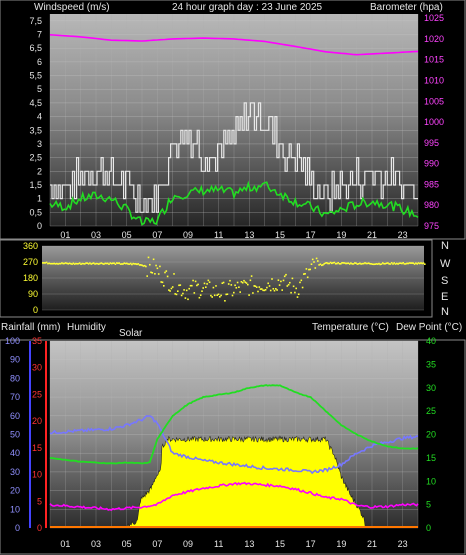 The width and height of the screenshot is (466, 555). What do you see at coordinates (280, 235) in the screenshot?
I see `x-tick-label: 15` at bounding box center [280, 235].